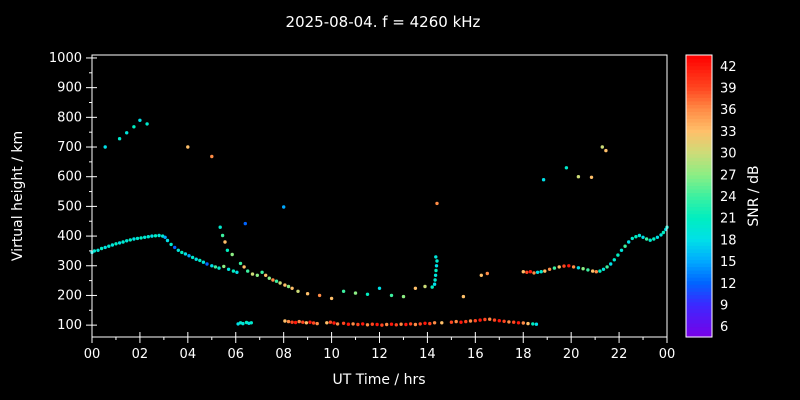 This screenshot has height=400, width=800. I want to click on x-tick-label: 08, so click(283, 354).